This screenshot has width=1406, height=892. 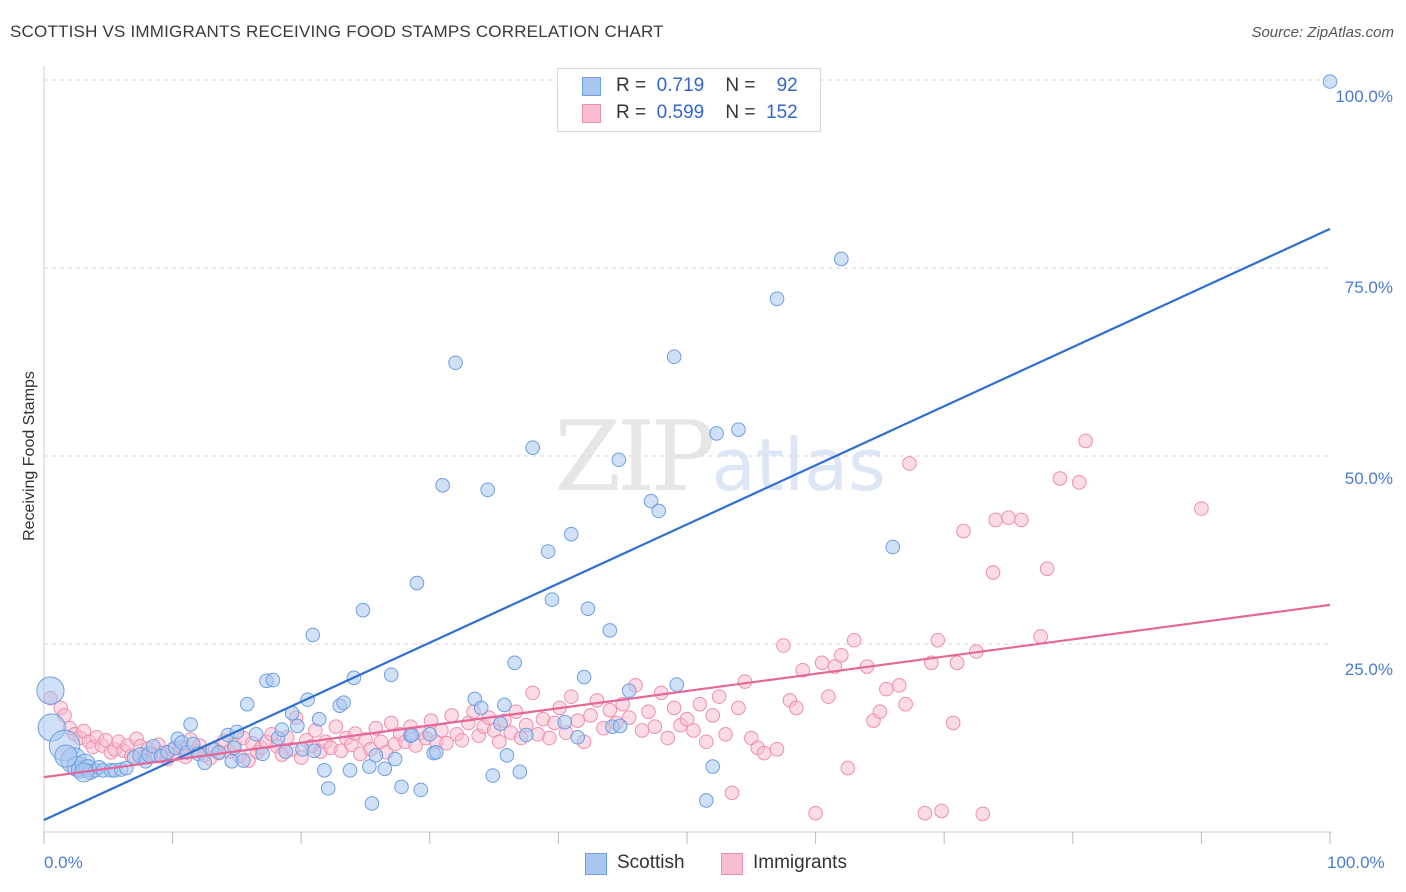 What do you see at coordinates (631, 112) in the screenshot?
I see `r-label: R =` at bounding box center [631, 112].